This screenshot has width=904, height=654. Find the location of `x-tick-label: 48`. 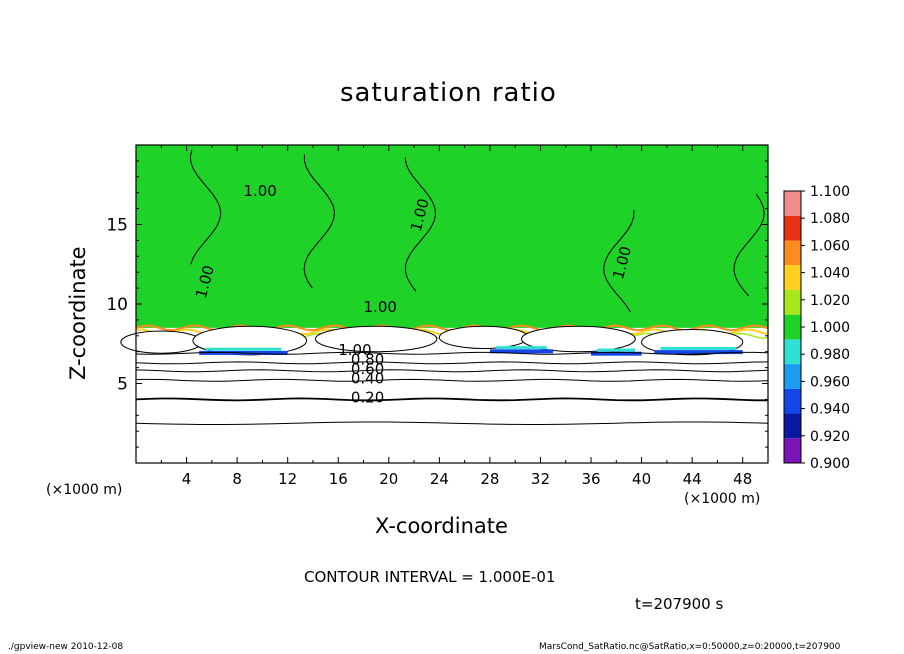

x-tick-label: 48 is located at coordinates (742, 479).